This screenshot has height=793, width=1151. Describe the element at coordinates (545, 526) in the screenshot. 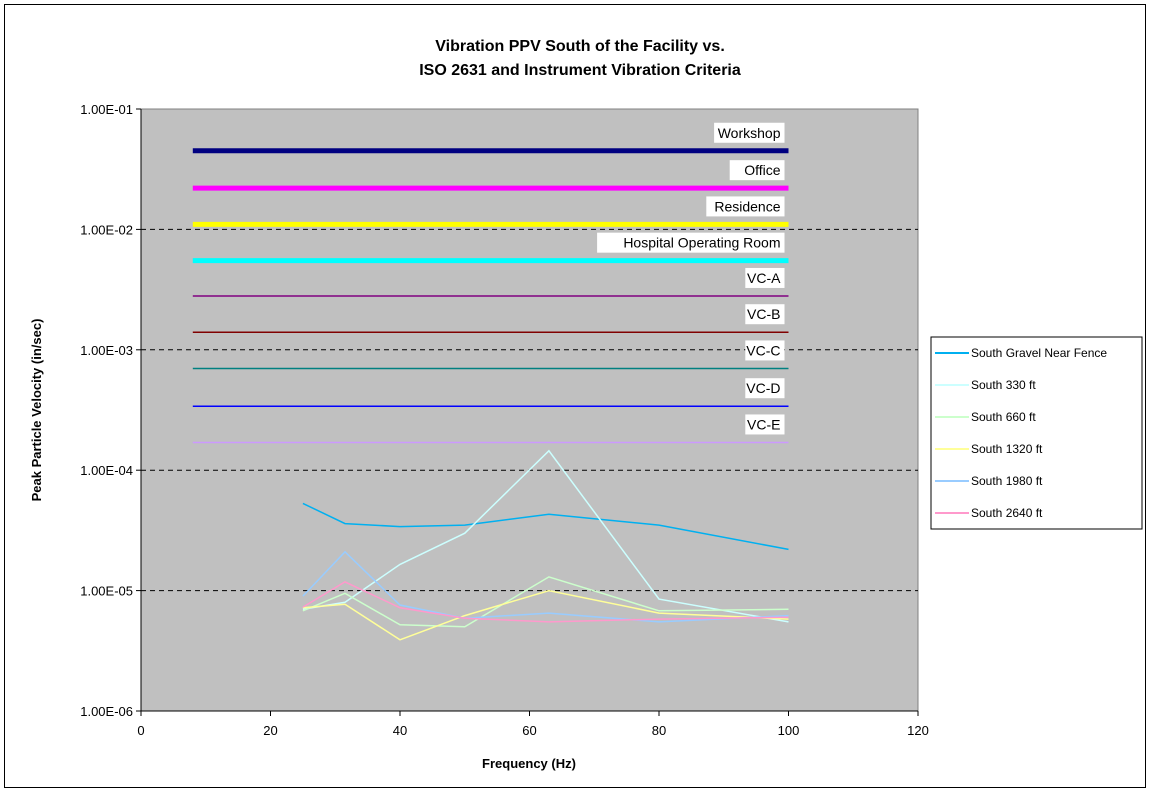

I see `series-line-south-gravel-near-fence` at that location.